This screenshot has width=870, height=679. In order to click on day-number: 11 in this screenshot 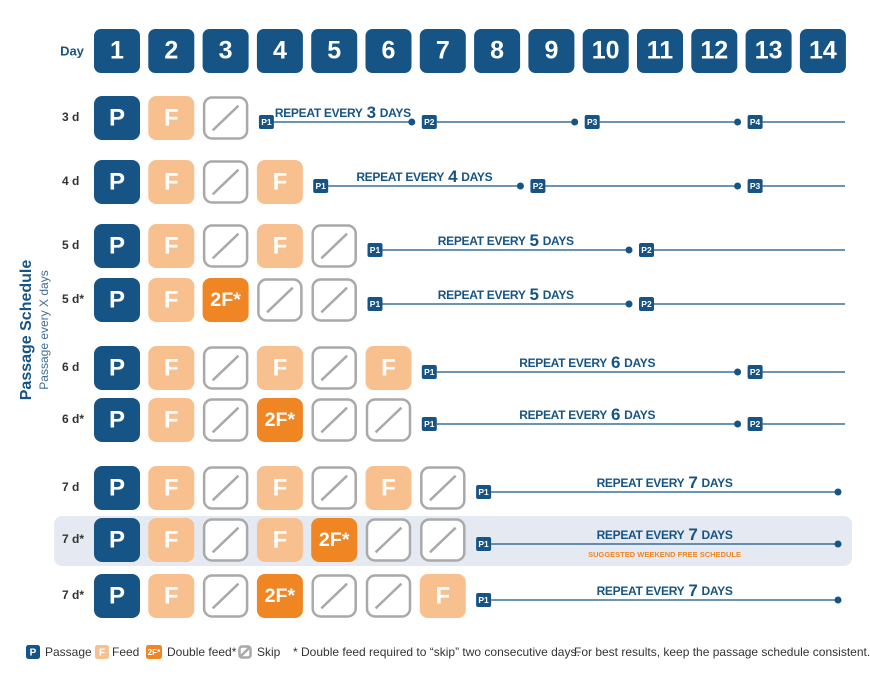, I will do `click(660, 51)`.